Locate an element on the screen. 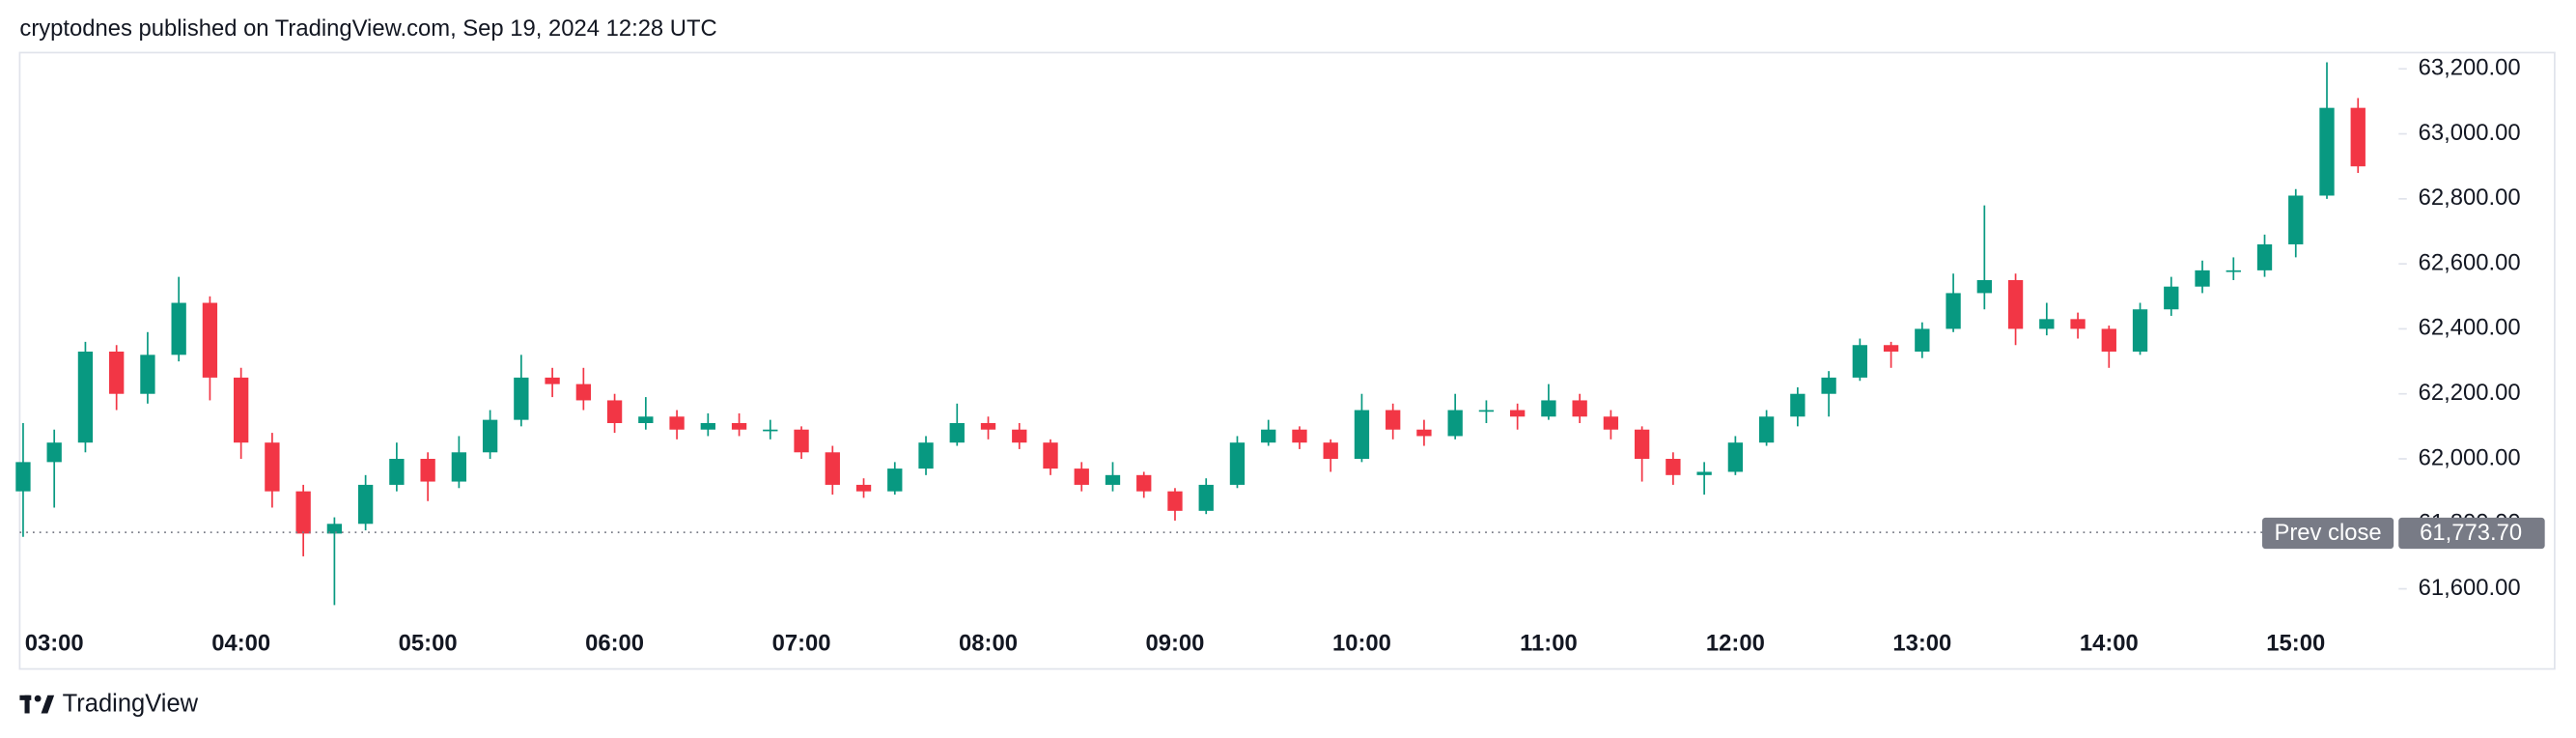  x-tick-label: 11:00 is located at coordinates (1549, 643).